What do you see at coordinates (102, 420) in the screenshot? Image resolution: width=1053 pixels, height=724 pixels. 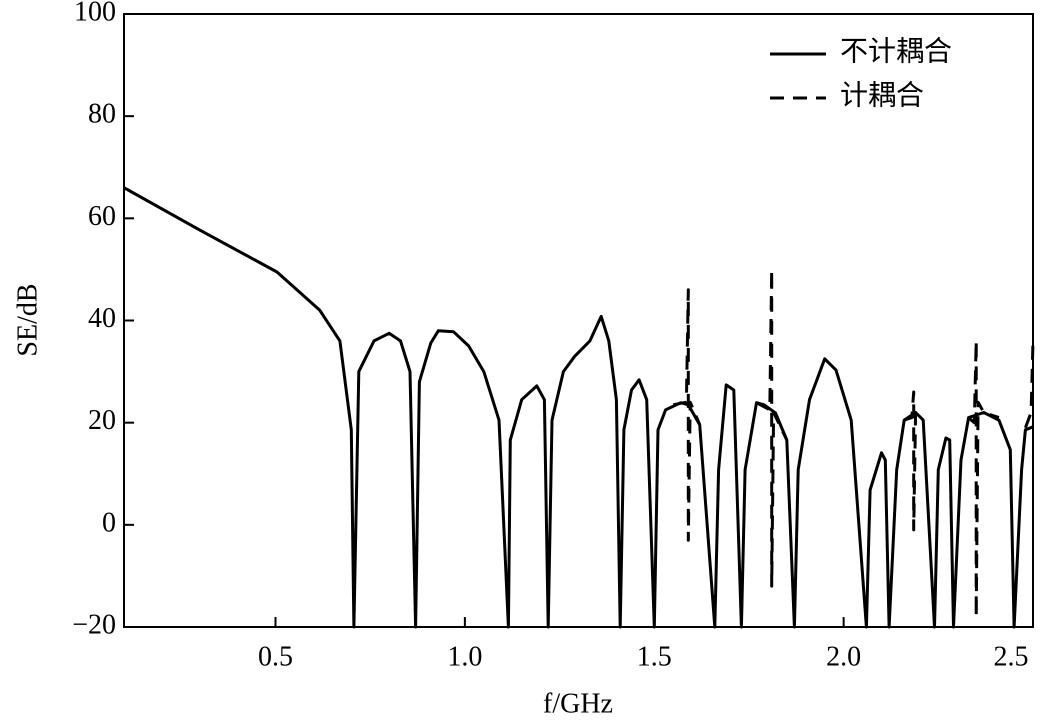 I see `y-tick-label: 20` at bounding box center [102, 420].